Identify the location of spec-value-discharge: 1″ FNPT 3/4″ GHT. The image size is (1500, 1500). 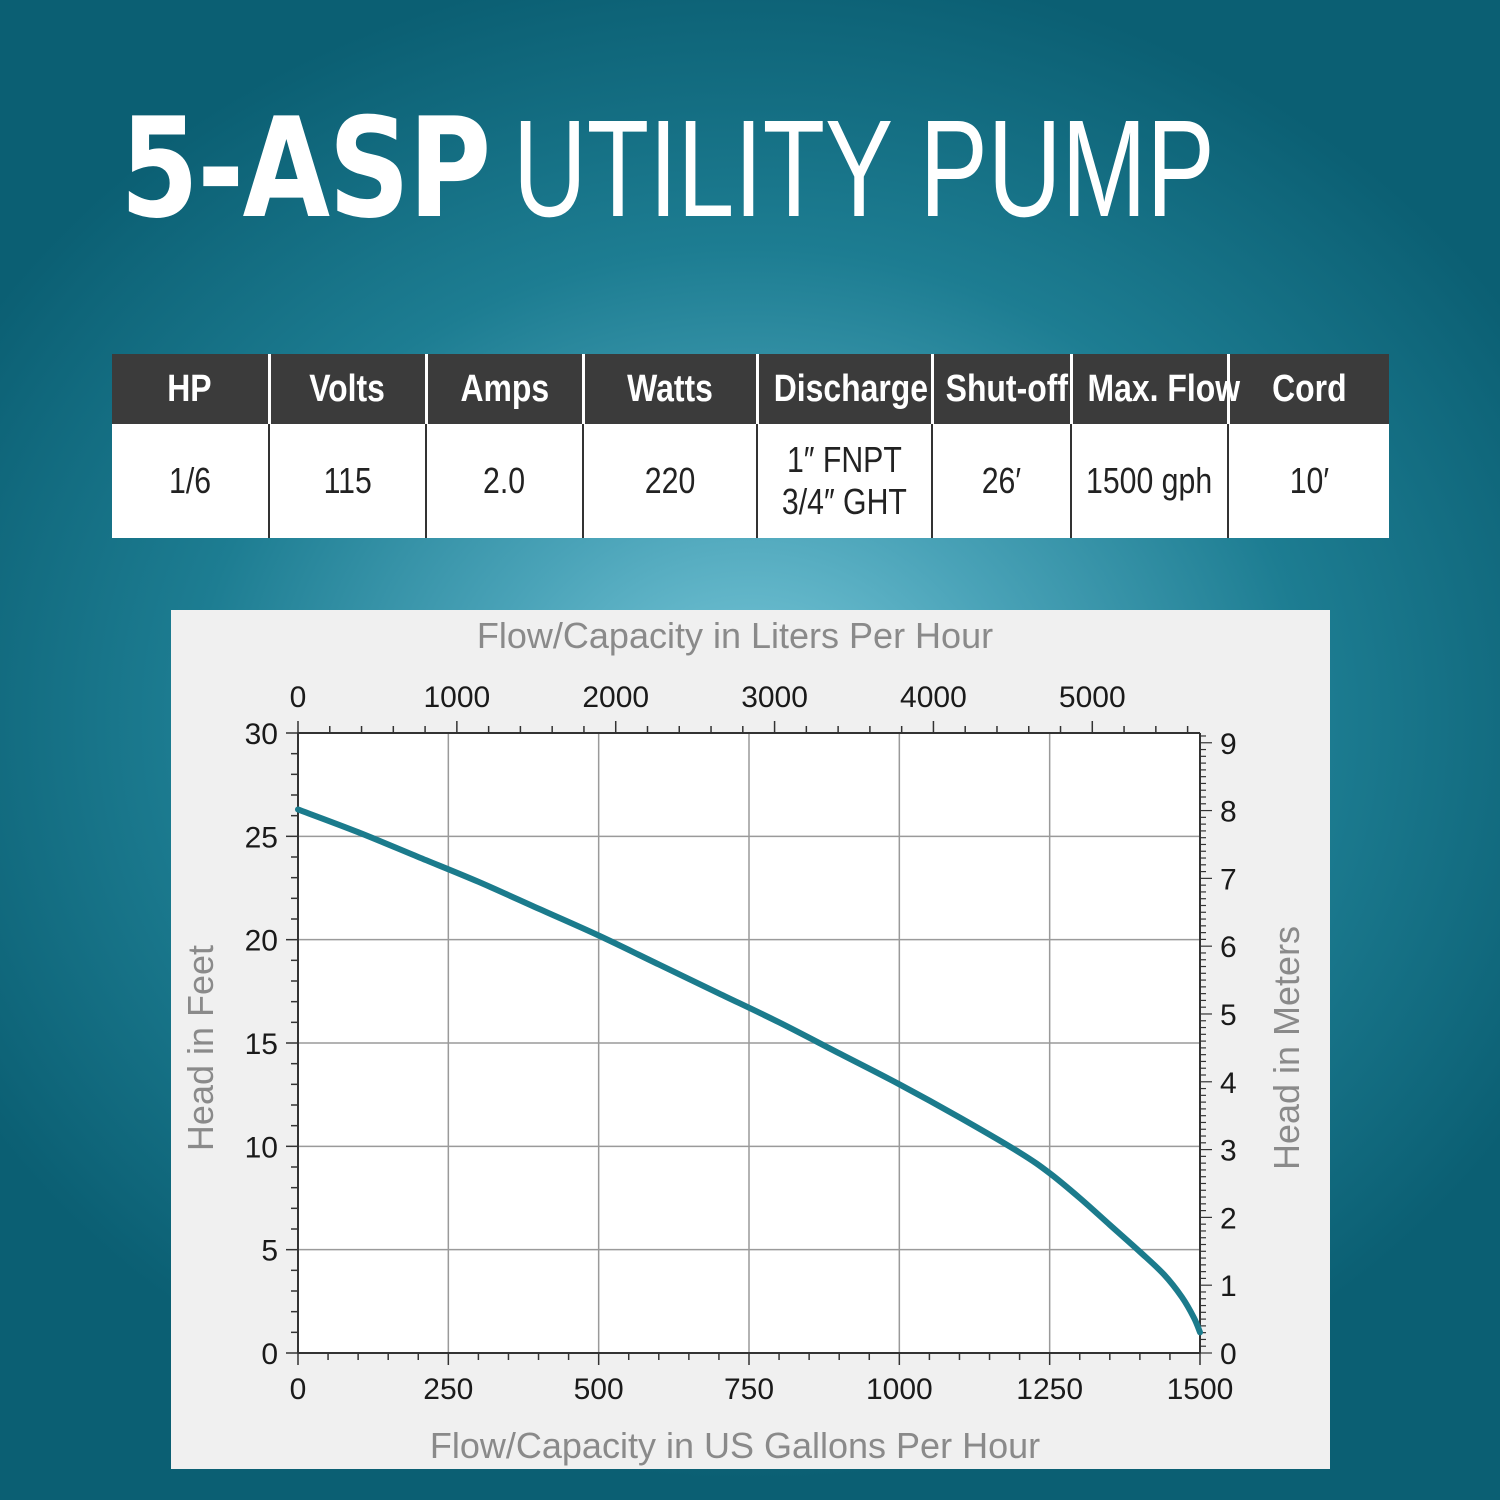
(844, 481).